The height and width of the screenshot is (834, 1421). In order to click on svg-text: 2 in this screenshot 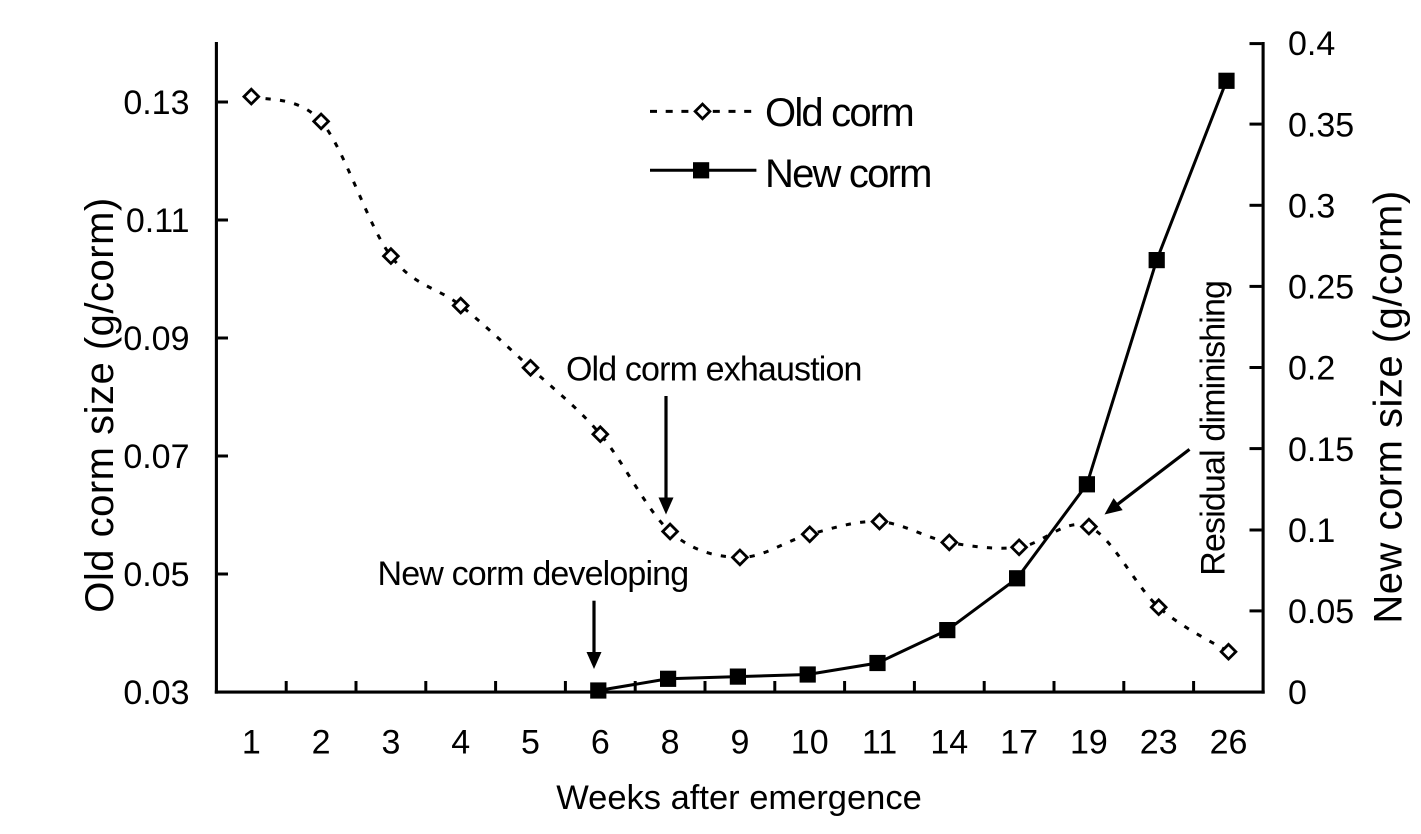, I will do `click(321, 742)`.